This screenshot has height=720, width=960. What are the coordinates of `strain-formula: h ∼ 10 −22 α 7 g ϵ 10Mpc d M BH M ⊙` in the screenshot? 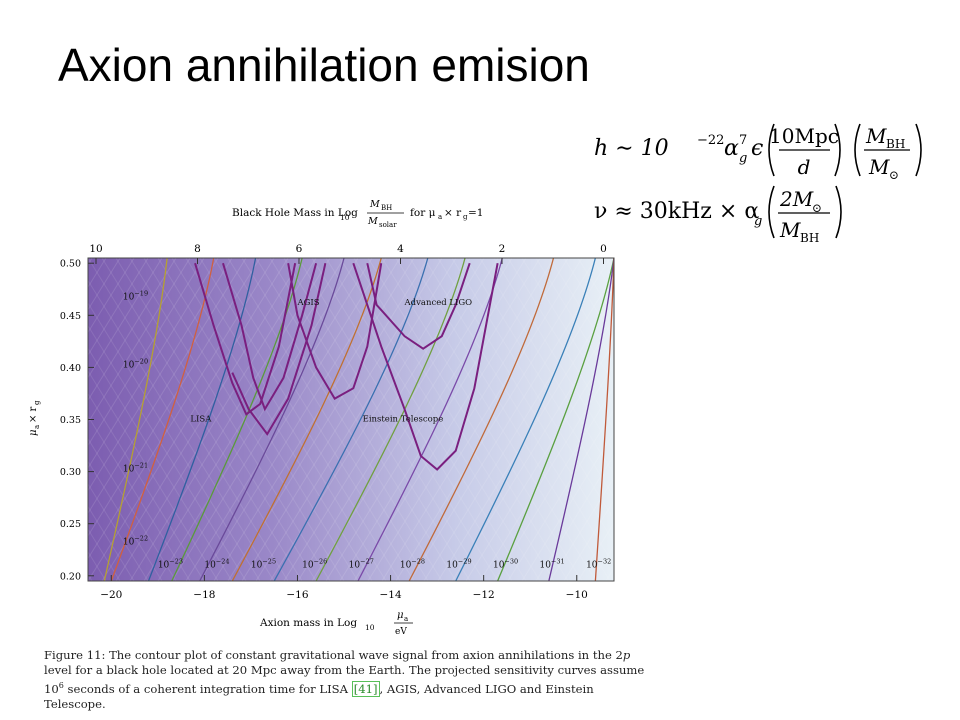 It's located at (764, 150).